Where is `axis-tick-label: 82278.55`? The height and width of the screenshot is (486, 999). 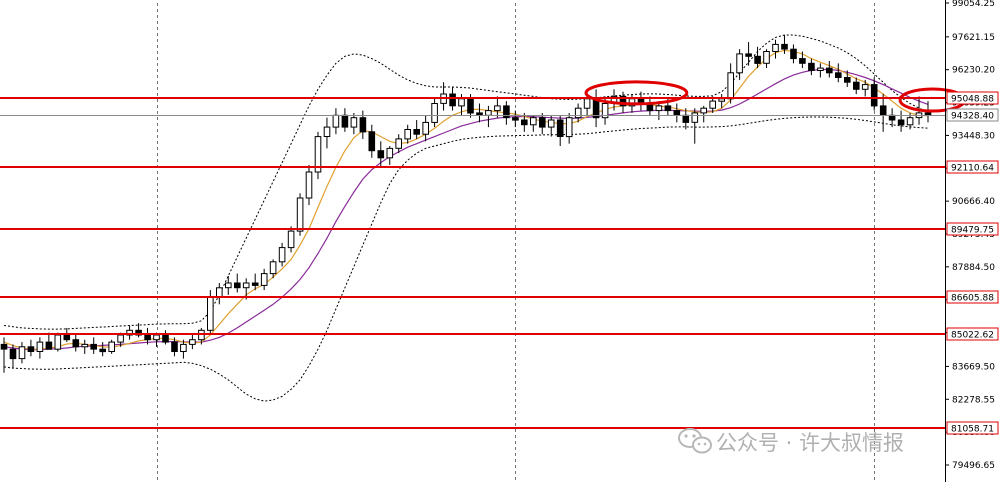
axis-tick-label: 82278.55 is located at coordinates (973, 400).